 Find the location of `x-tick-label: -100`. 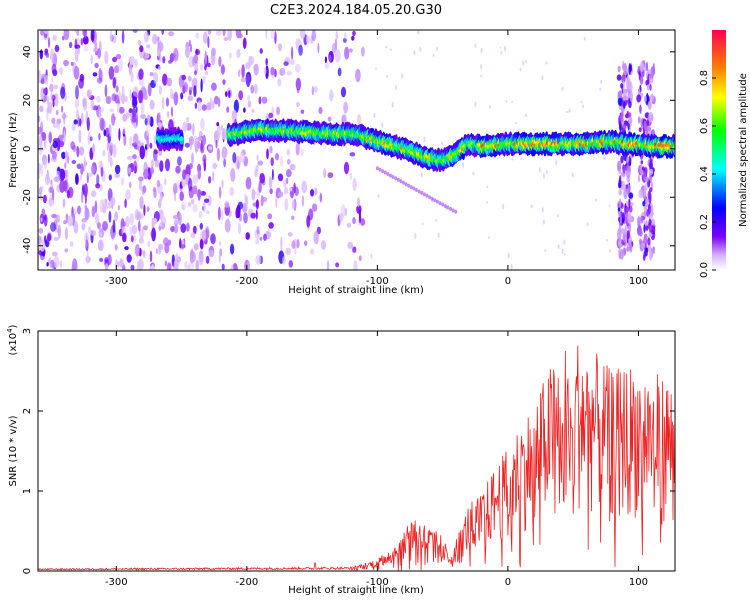

x-tick-label: -100 is located at coordinates (377, 582).